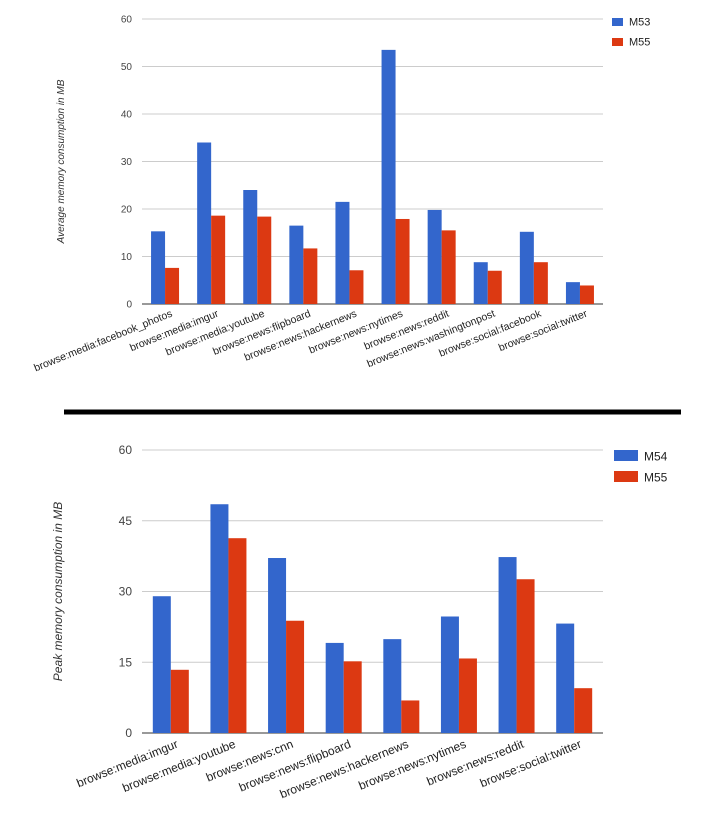 This screenshot has height=820, width=709. What do you see at coordinates (639, 23) in the screenshot?
I see `legend-label: M53` at bounding box center [639, 23].